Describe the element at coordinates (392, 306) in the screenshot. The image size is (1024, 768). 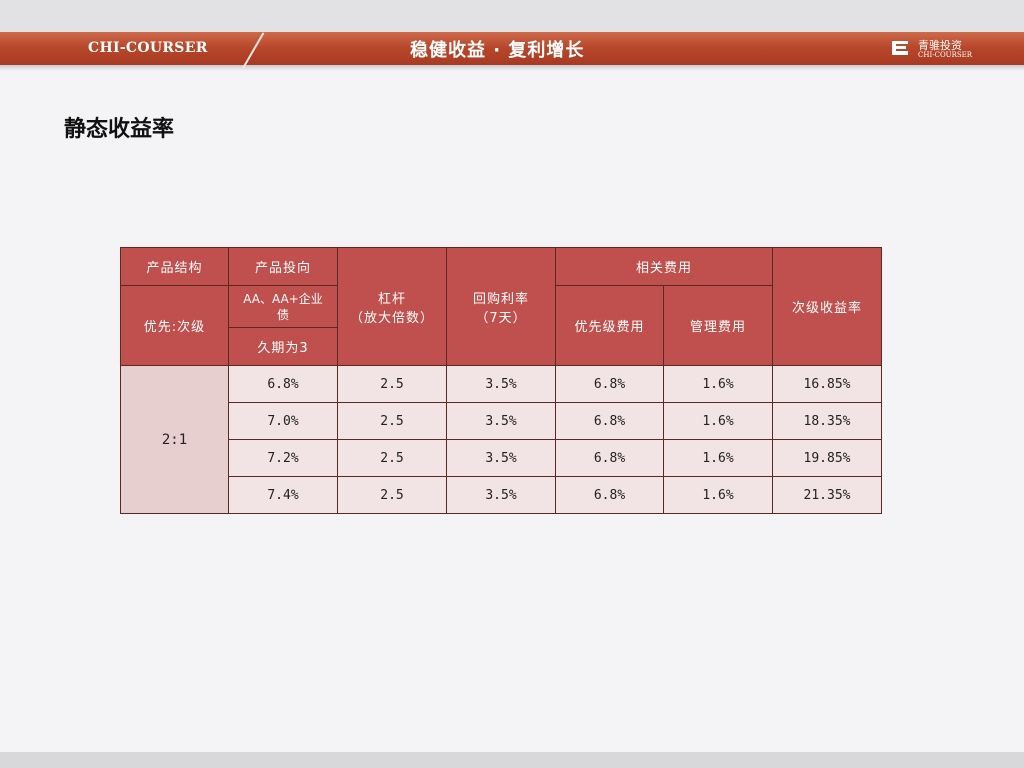
I see `header-leverage: 杠杆 （放大倍数）` at that location.